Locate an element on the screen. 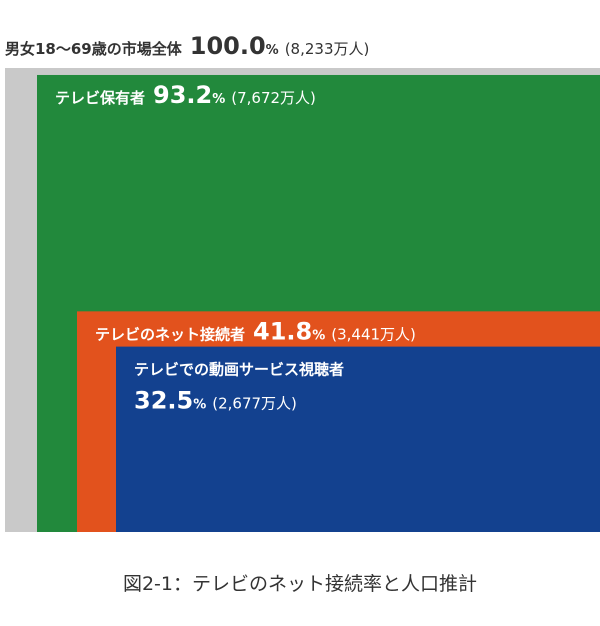 The height and width of the screenshot is (626, 600). caption: 図2-1：テレビのネット接続率と人口推計 is located at coordinates (300, 584).